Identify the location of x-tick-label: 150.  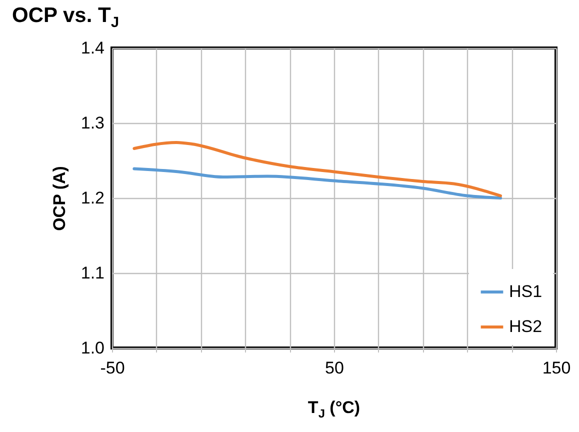
(556, 368).